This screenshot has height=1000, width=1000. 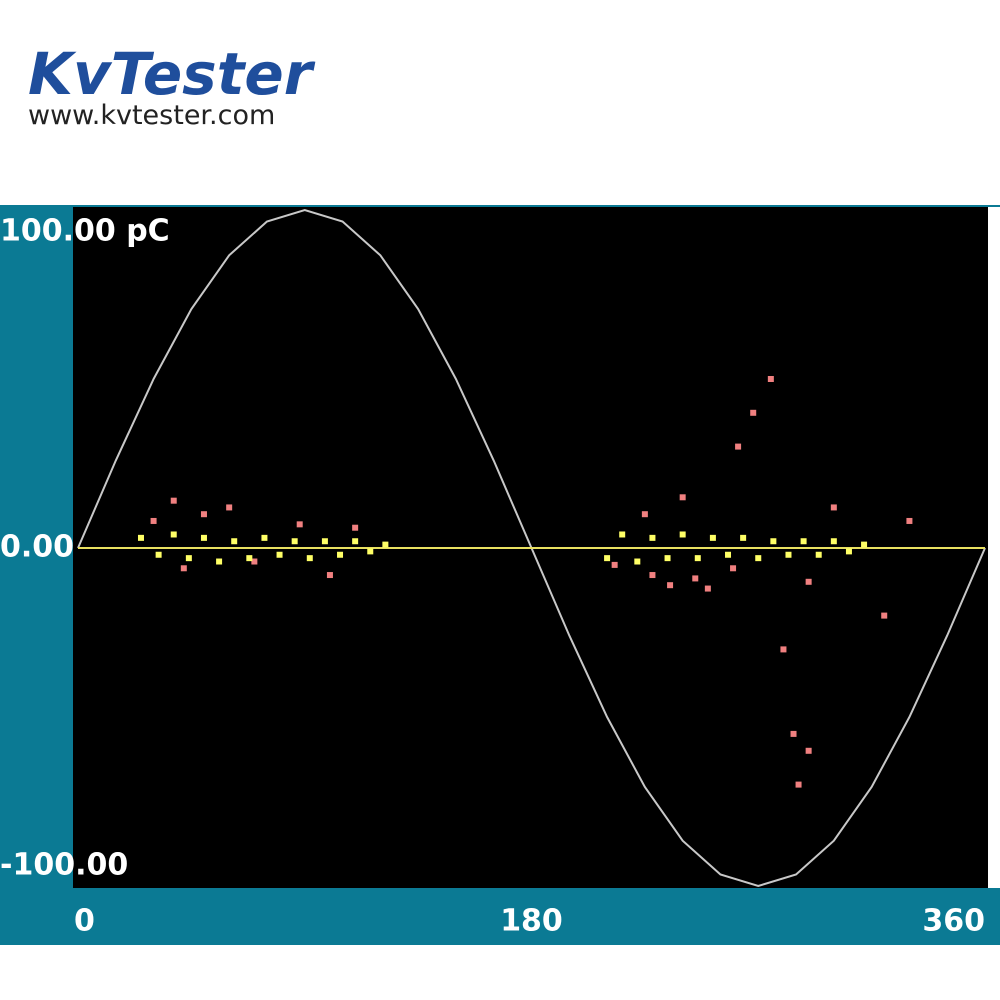 What do you see at coordinates (64, 865) in the screenshot?
I see `y-tick-label: -100.00` at bounding box center [64, 865].